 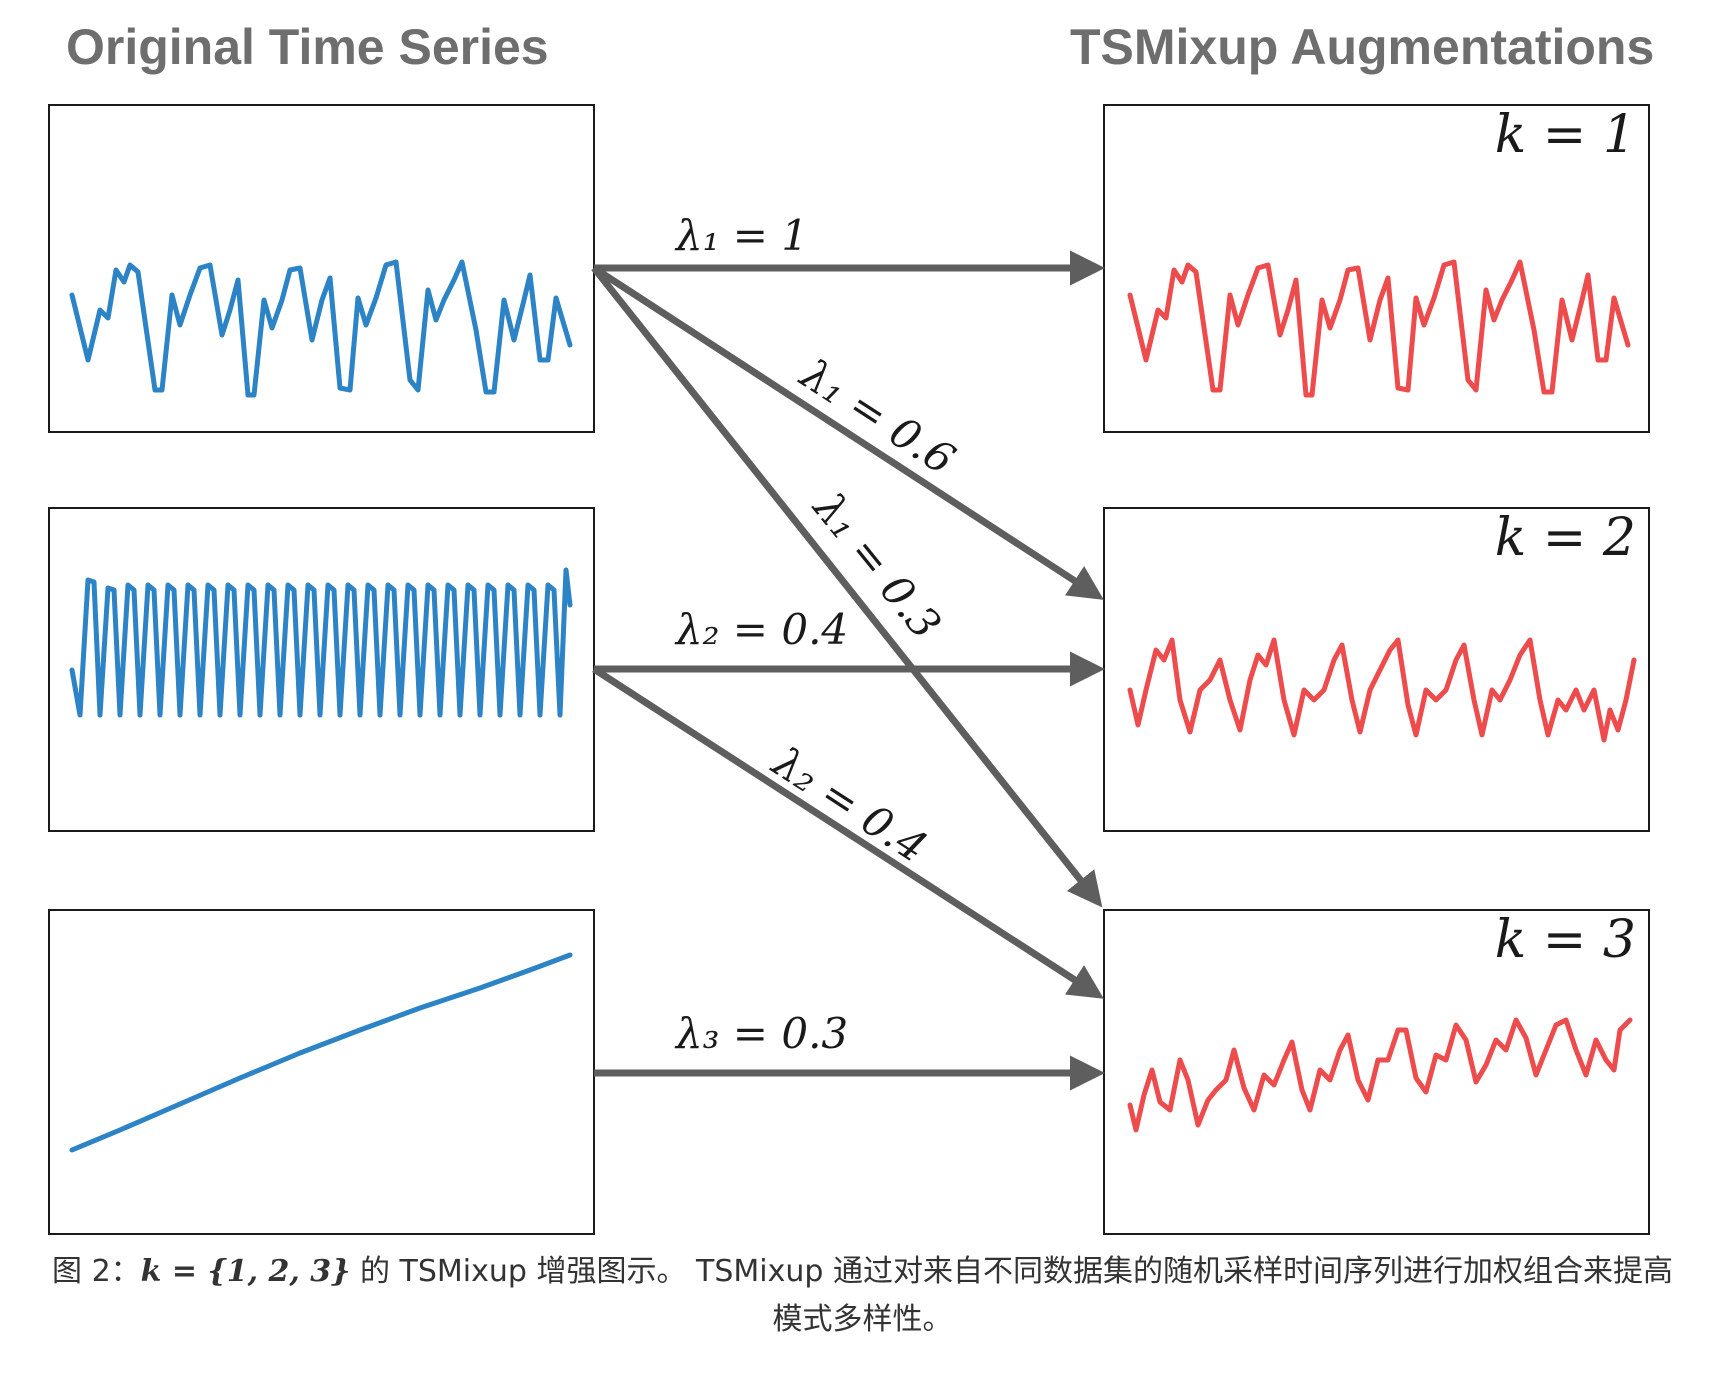 I want to click on augmentation-series-2-line, so click(x=1382, y=690).